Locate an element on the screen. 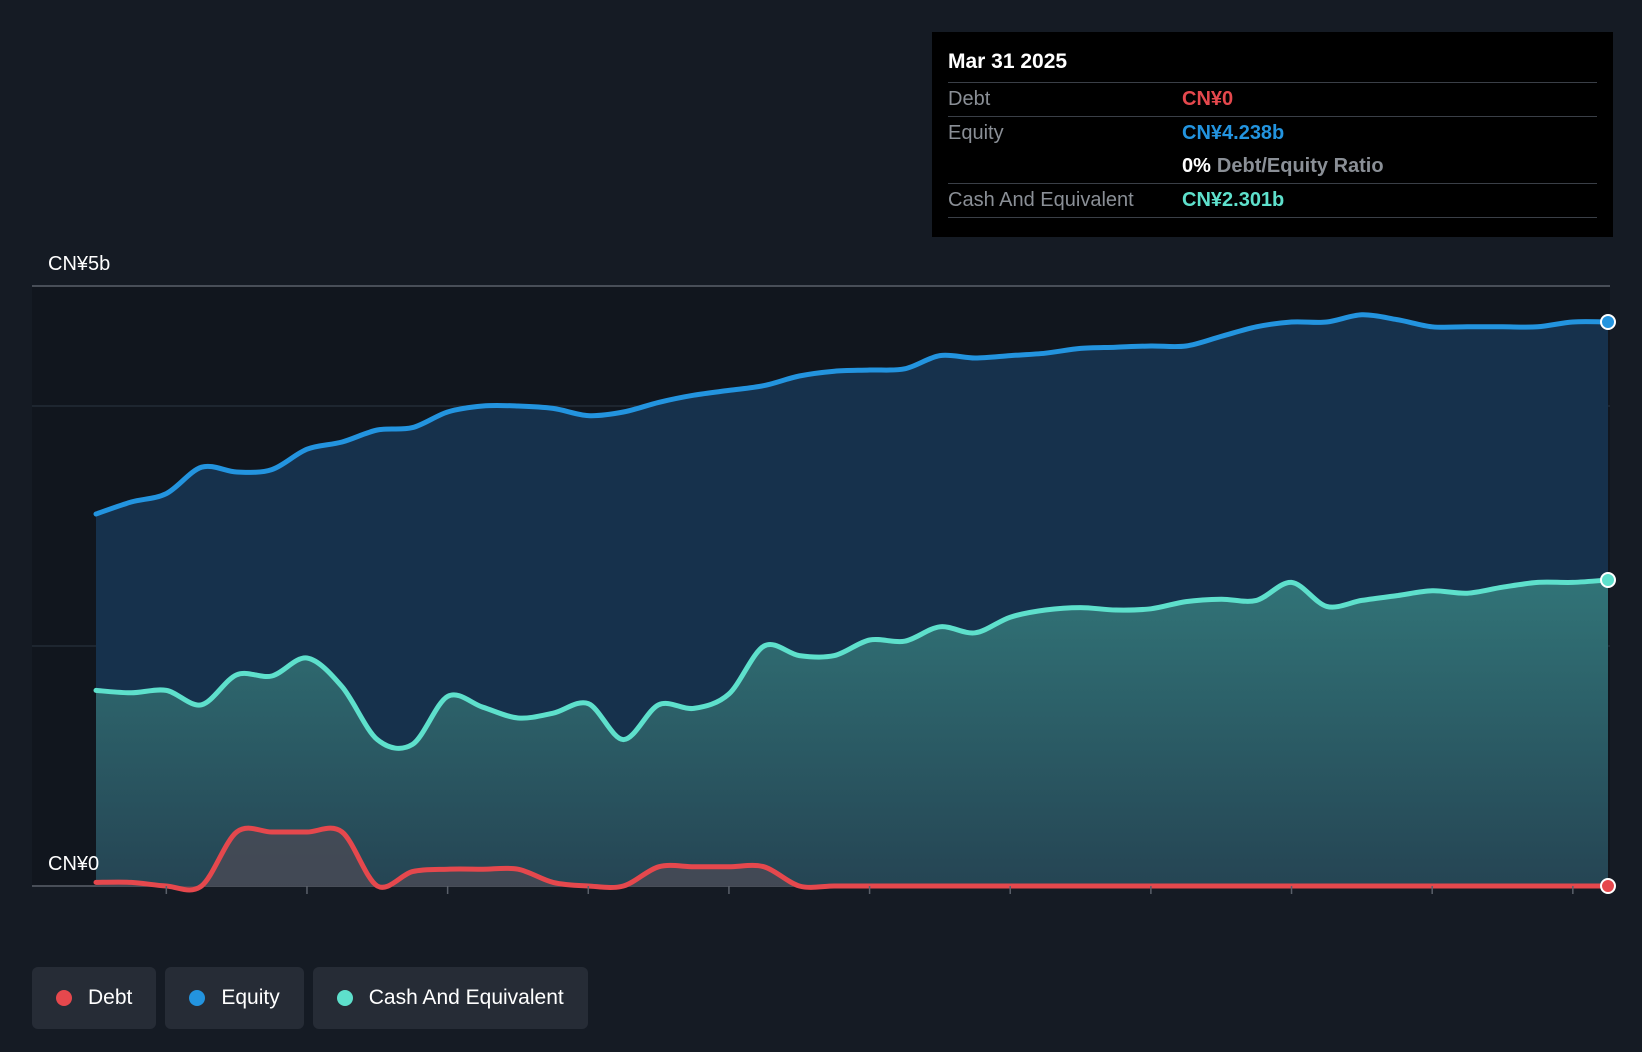  legend-label: Equity is located at coordinates (250, 997).